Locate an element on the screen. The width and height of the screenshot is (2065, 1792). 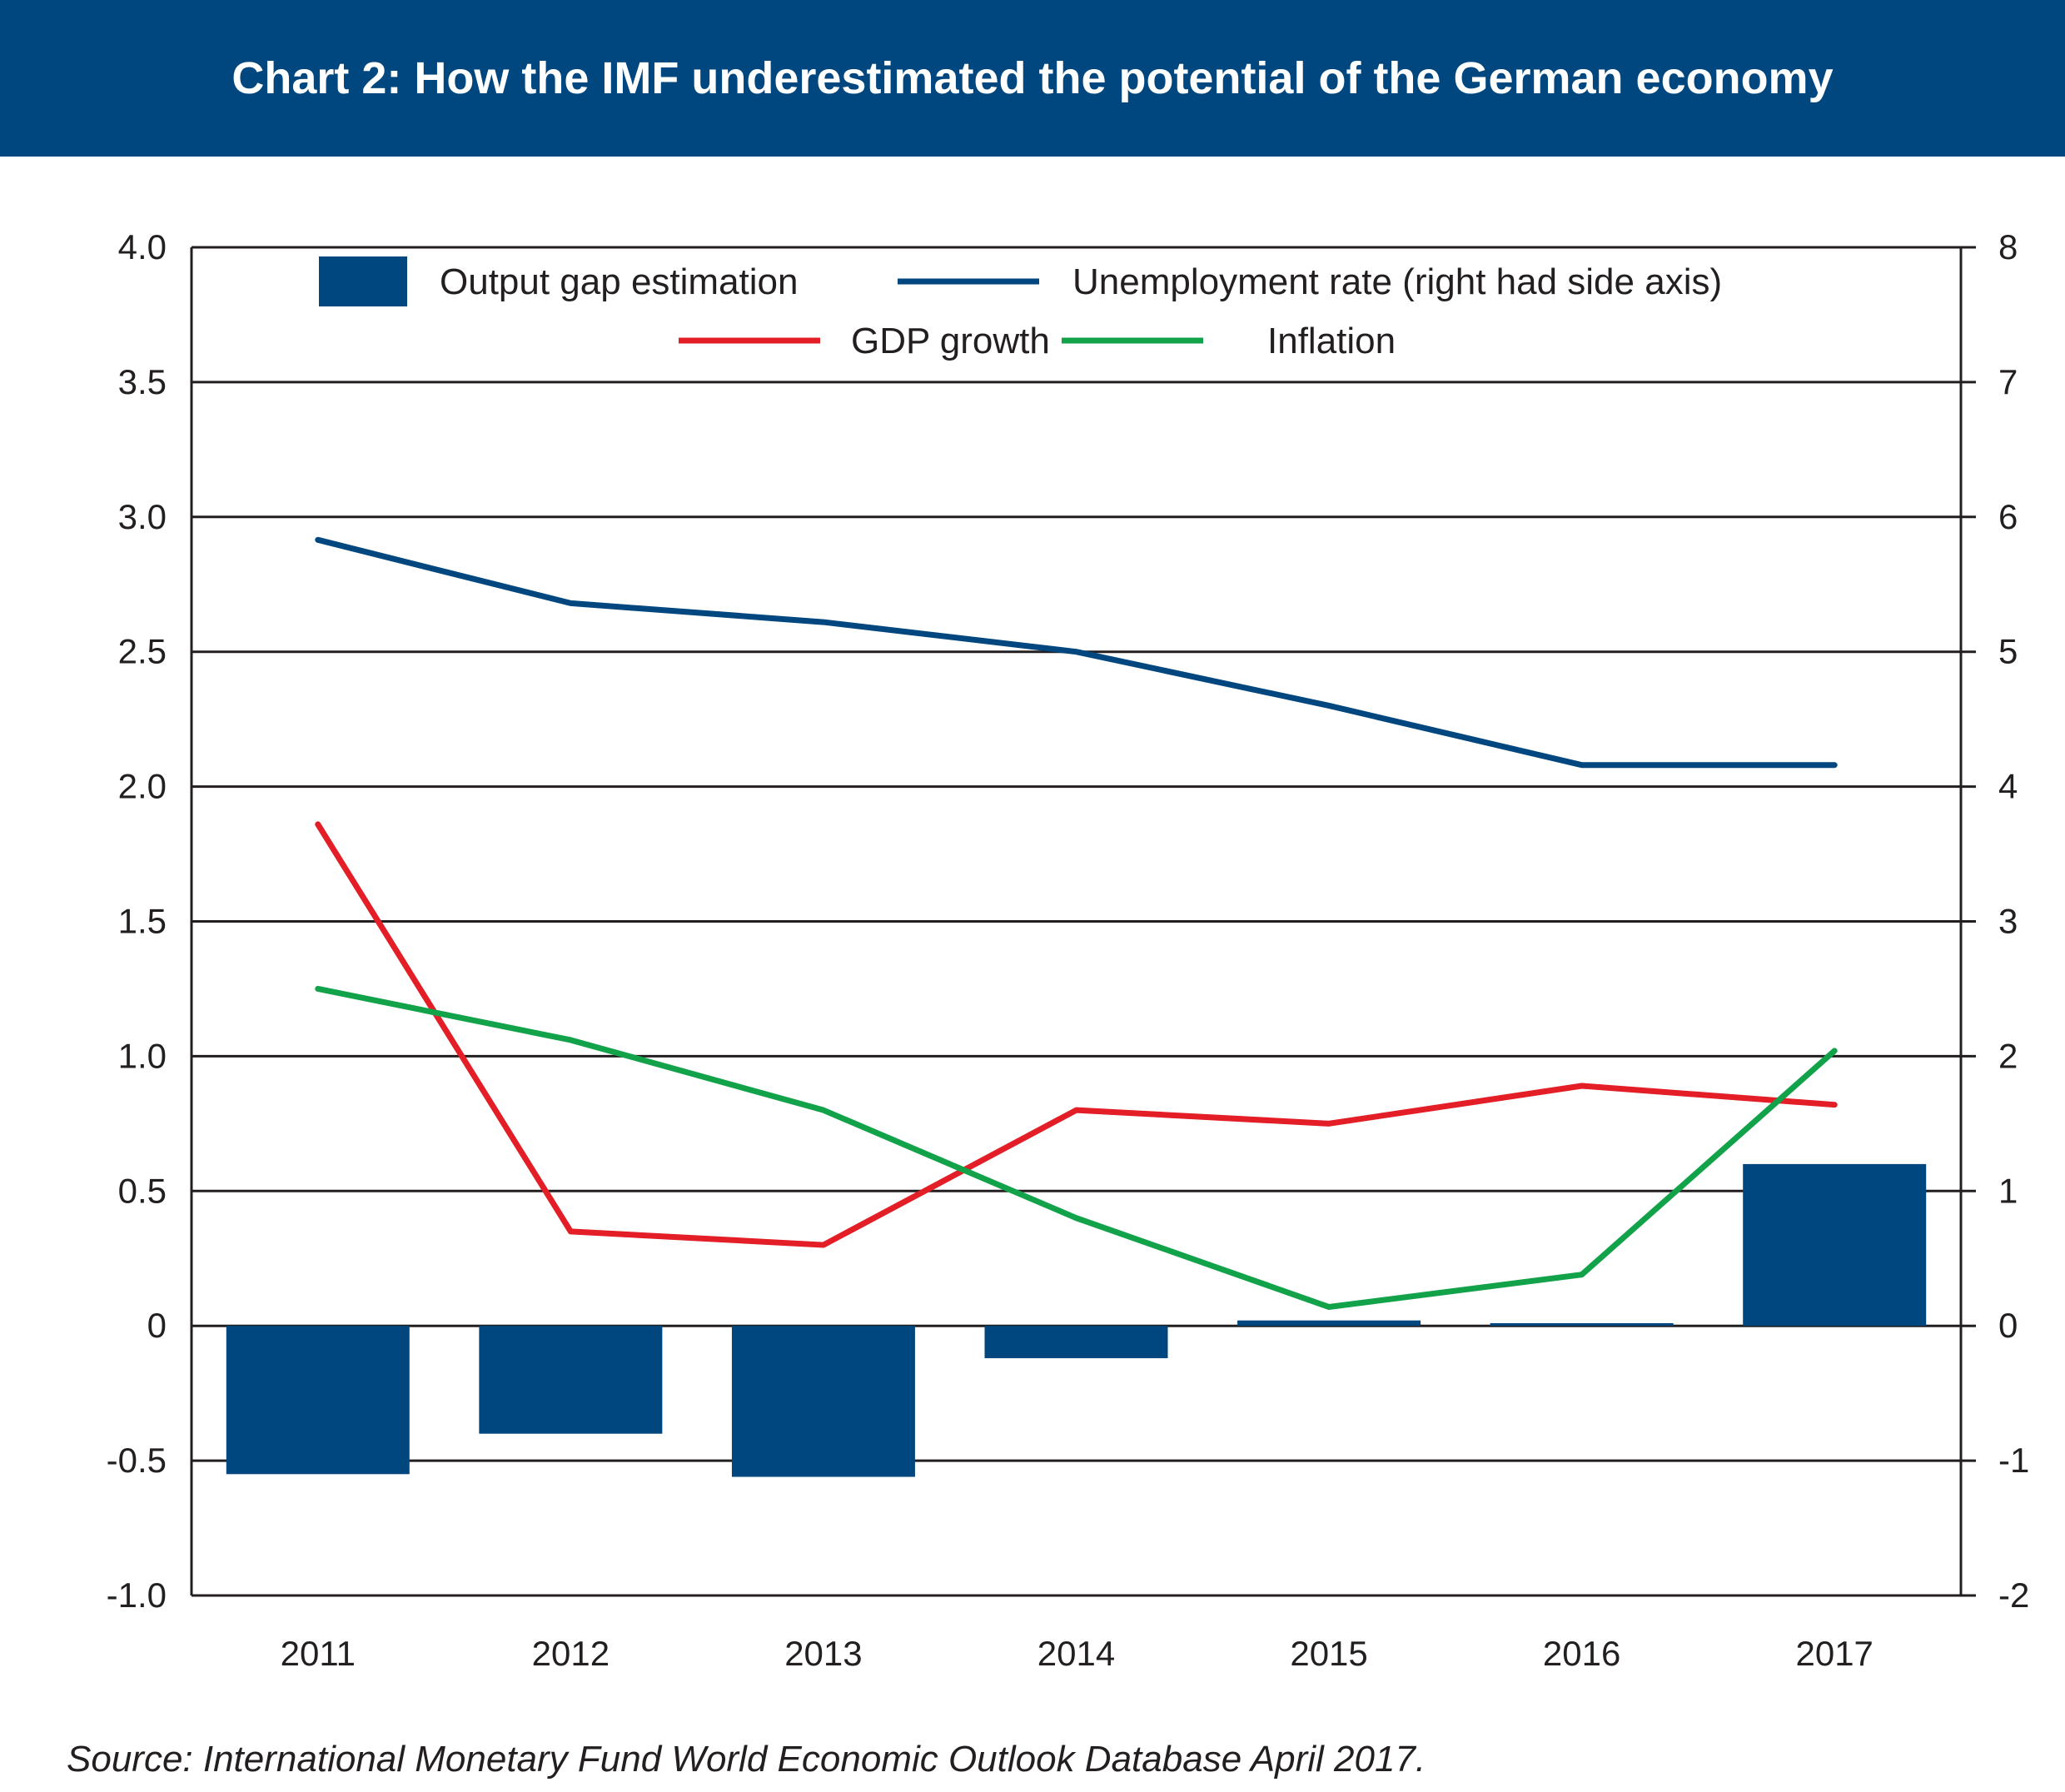
y2-tick-label: 7 is located at coordinates (2008, 381).